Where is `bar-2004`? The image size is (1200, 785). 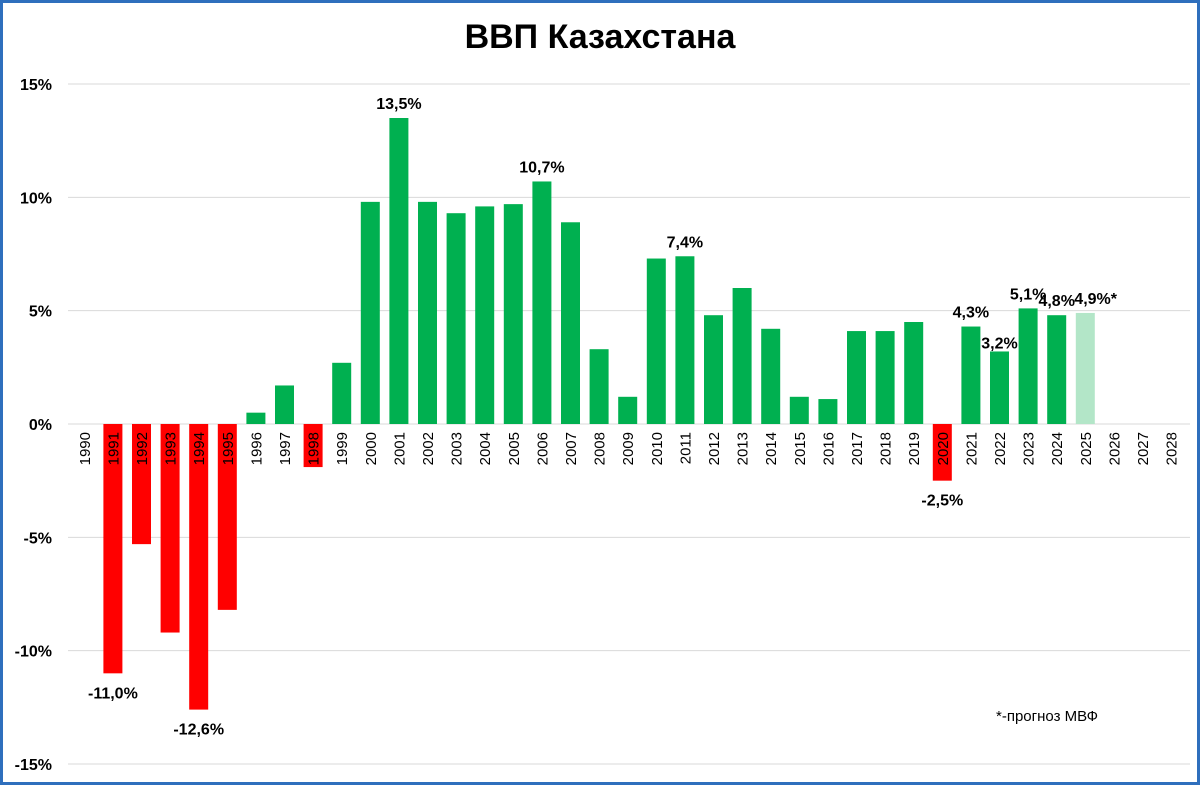
bar-2004 is located at coordinates (485, 315).